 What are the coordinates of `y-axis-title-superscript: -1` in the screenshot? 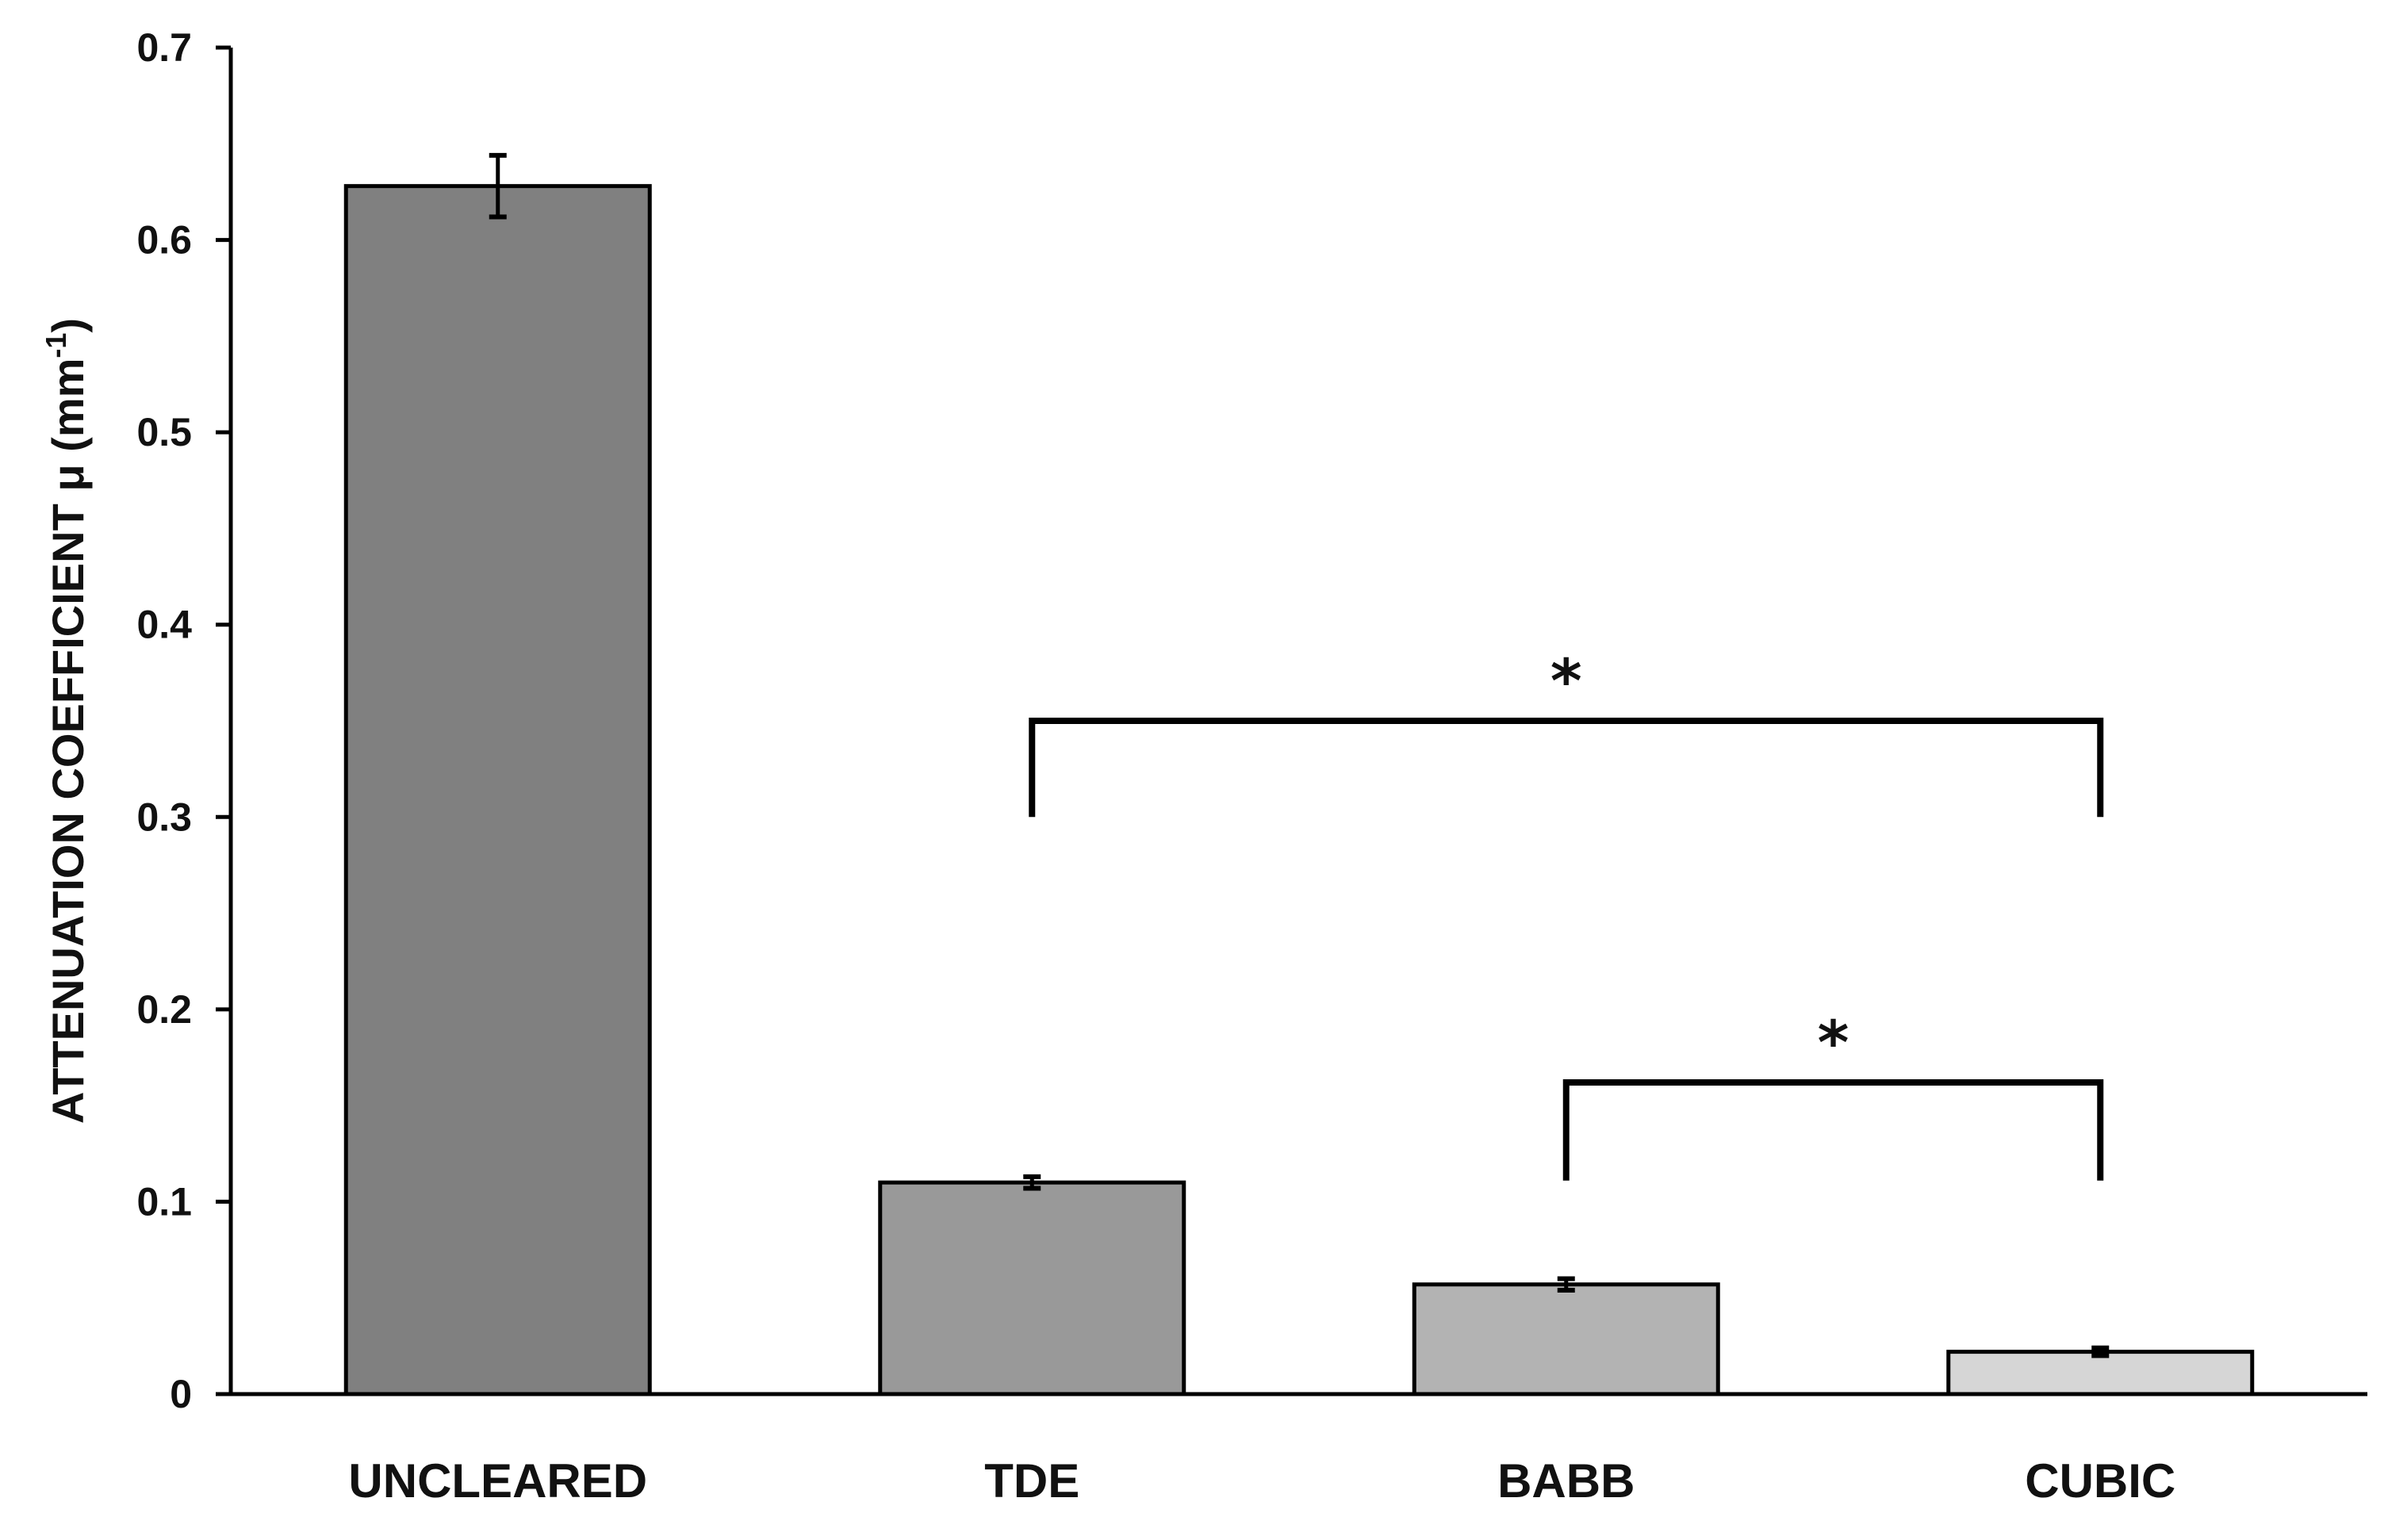 It's located at (56, 345).